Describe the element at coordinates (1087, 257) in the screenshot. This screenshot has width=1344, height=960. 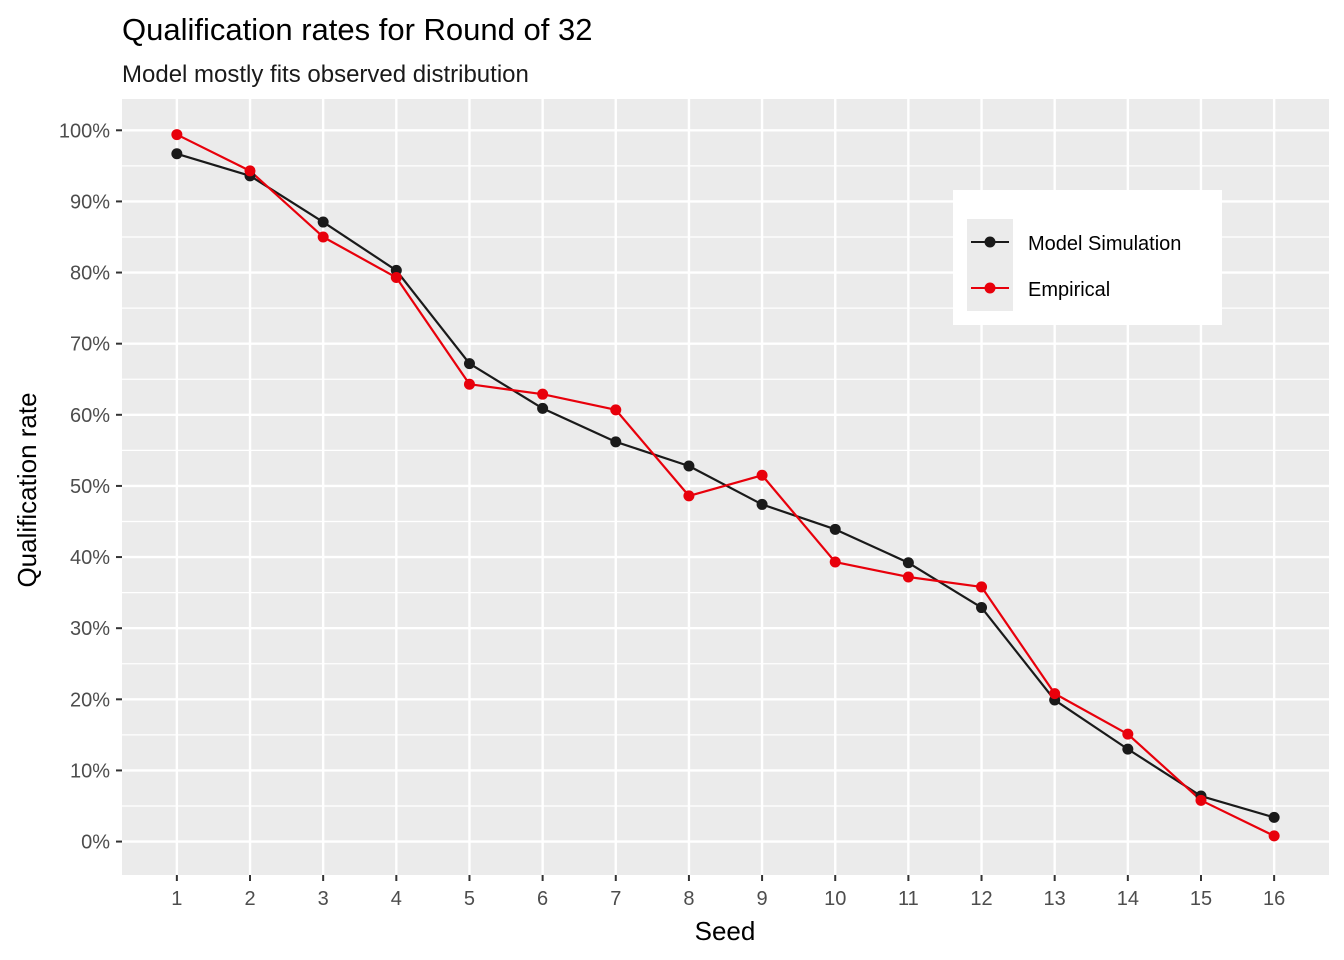
I see `legend: Model Simulation Empirical` at that location.